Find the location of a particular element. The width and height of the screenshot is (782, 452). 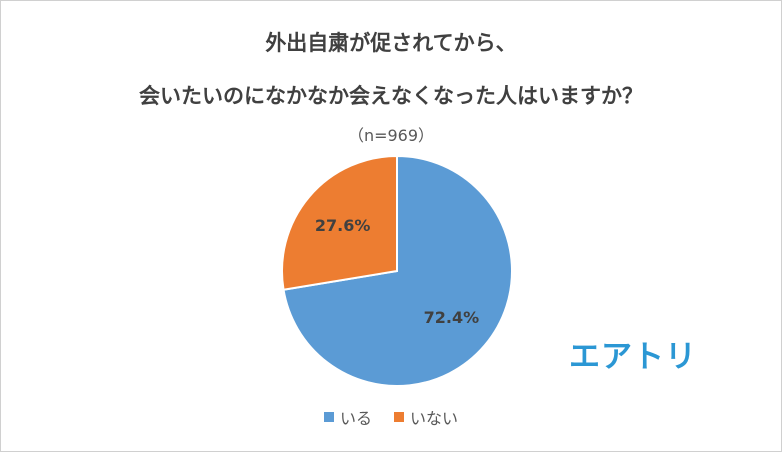

legend-label-iru: いる is located at coordinates (355, 418).